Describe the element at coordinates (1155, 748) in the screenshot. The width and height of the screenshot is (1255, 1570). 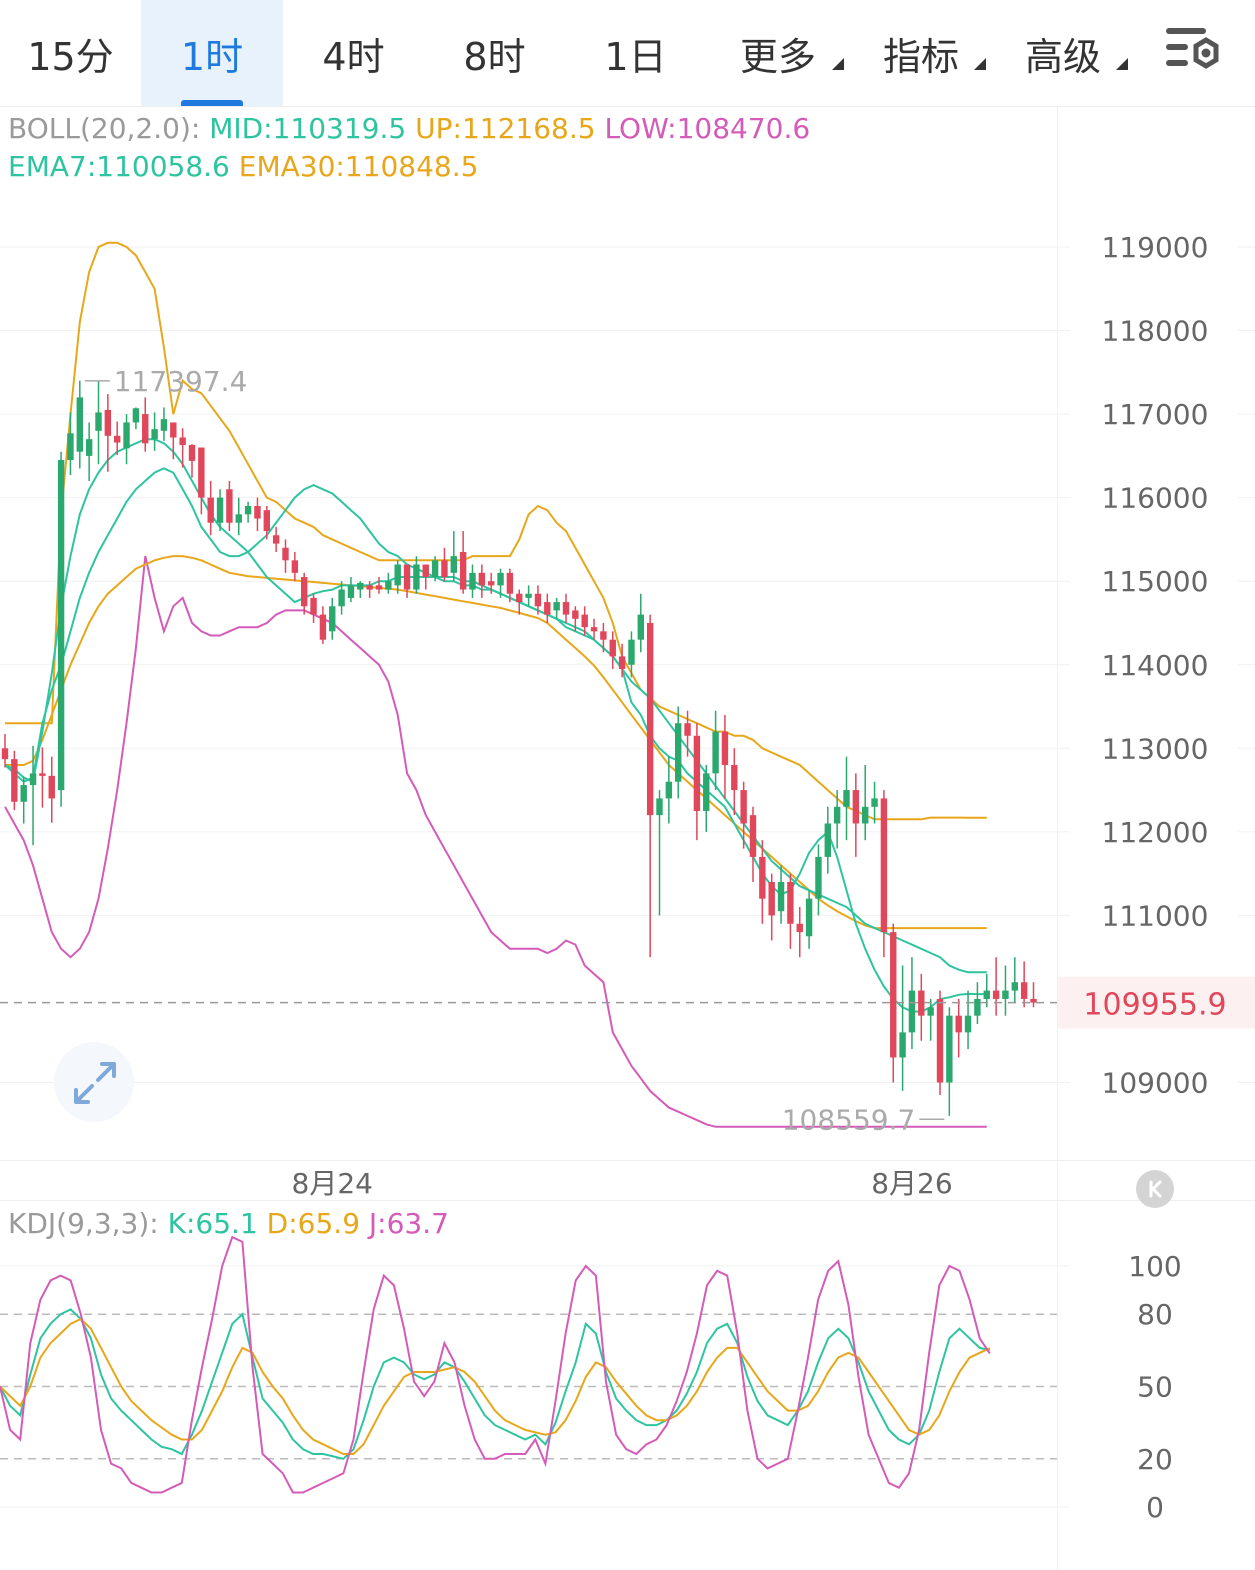
I see `price-tick-label: 113000` at that location.